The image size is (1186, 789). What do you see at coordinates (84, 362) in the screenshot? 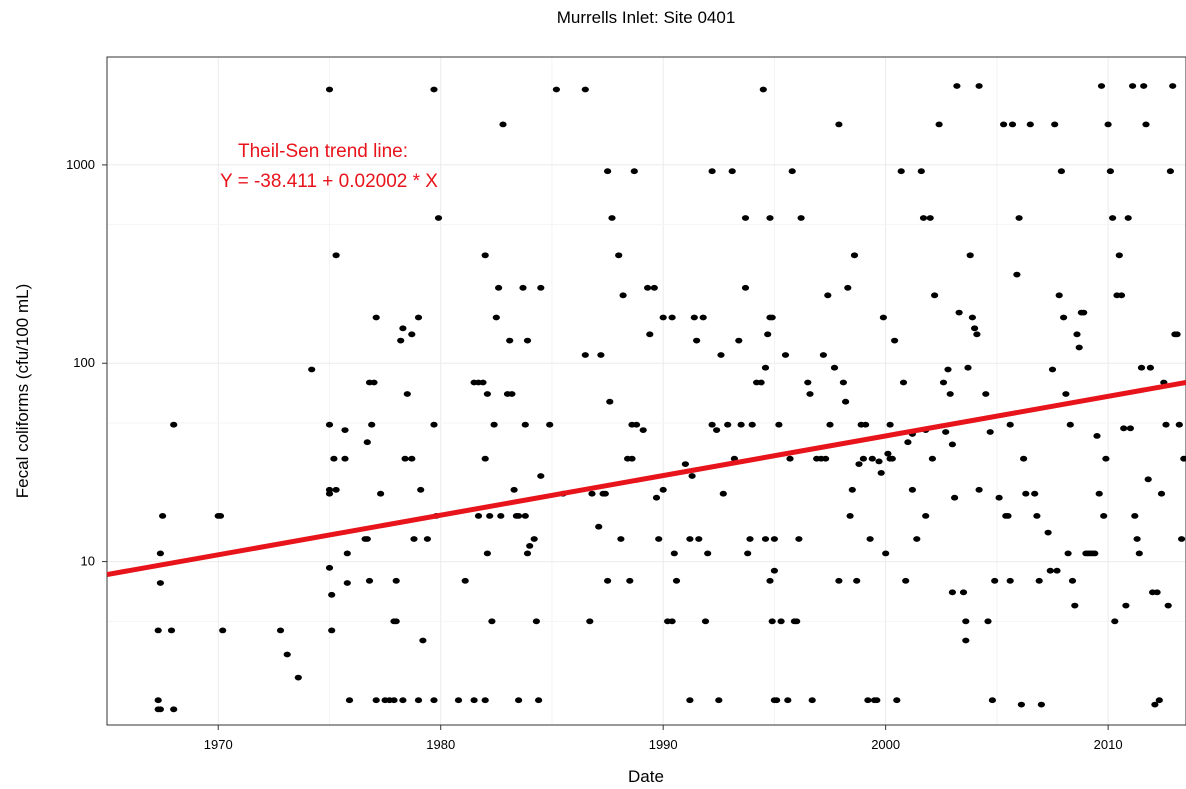
I see `y-tick-label: 100` at bounding box center [84, 362].